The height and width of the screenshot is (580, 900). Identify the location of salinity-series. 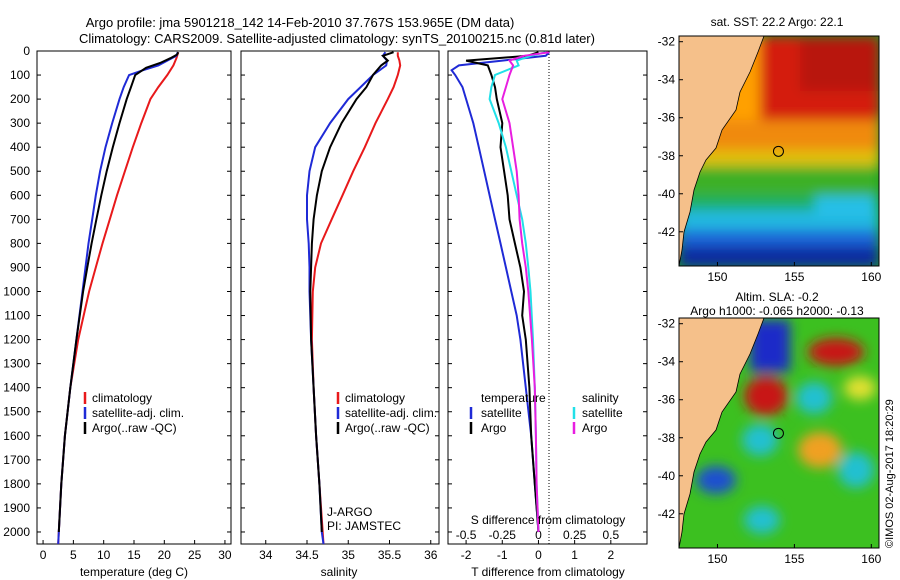
(354, 297).